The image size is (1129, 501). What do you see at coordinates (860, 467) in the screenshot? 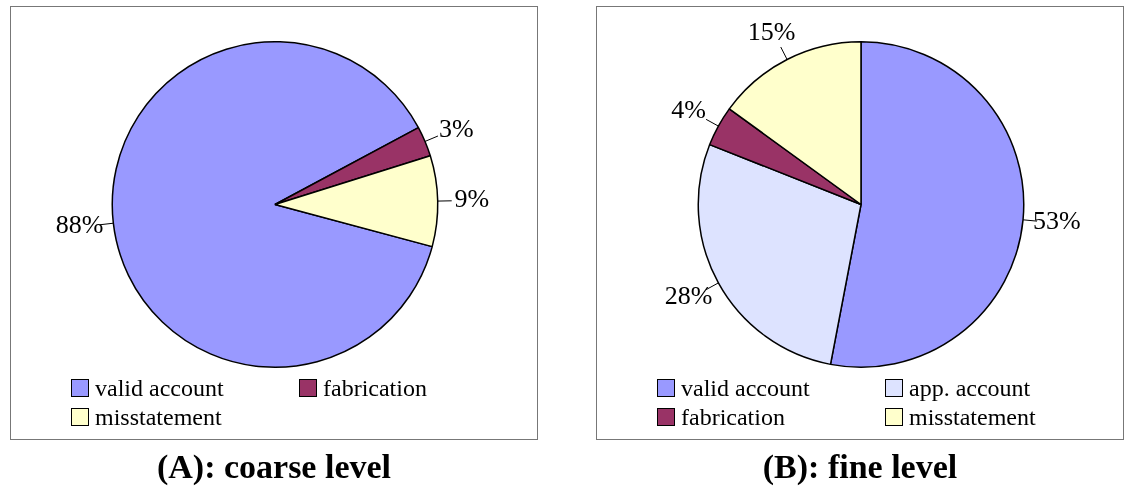
I see `text: (B): fine level` at bounding box center [860, 467].